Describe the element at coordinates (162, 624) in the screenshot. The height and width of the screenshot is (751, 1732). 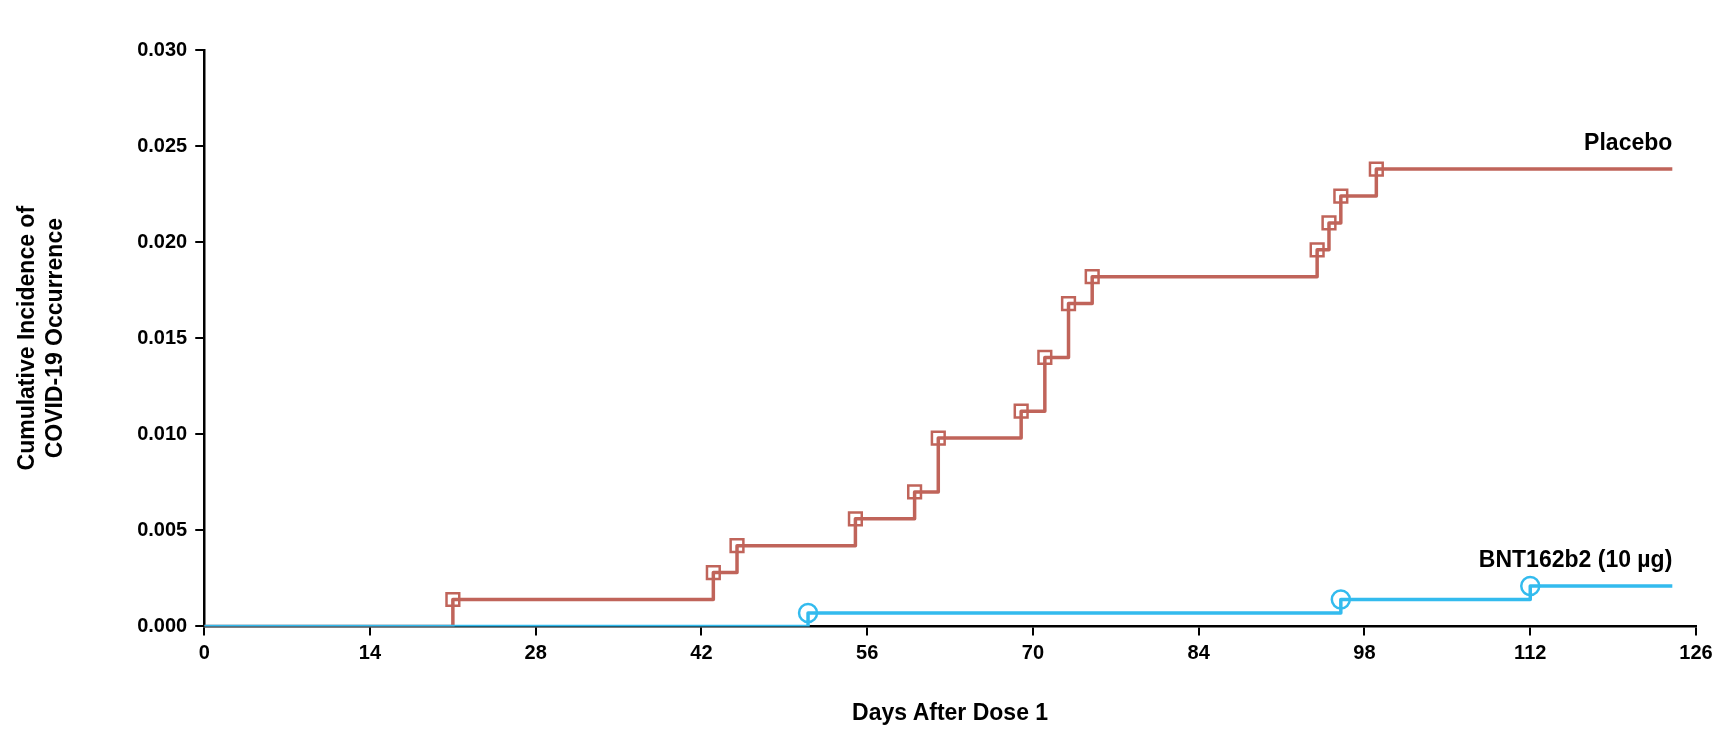
I see `y-tick-label: 0.000` at that location.